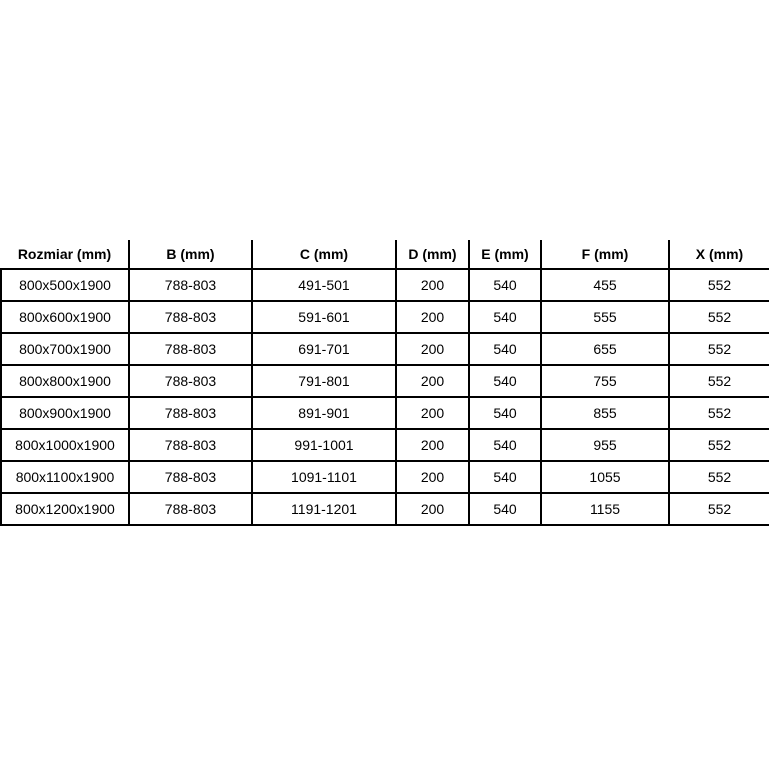 The height and width of the screenshot is (769, 769). Describe the element at coordinates (190, 255) in the screenshot. I see `column-header-b-mm: B (mm)` at that location.